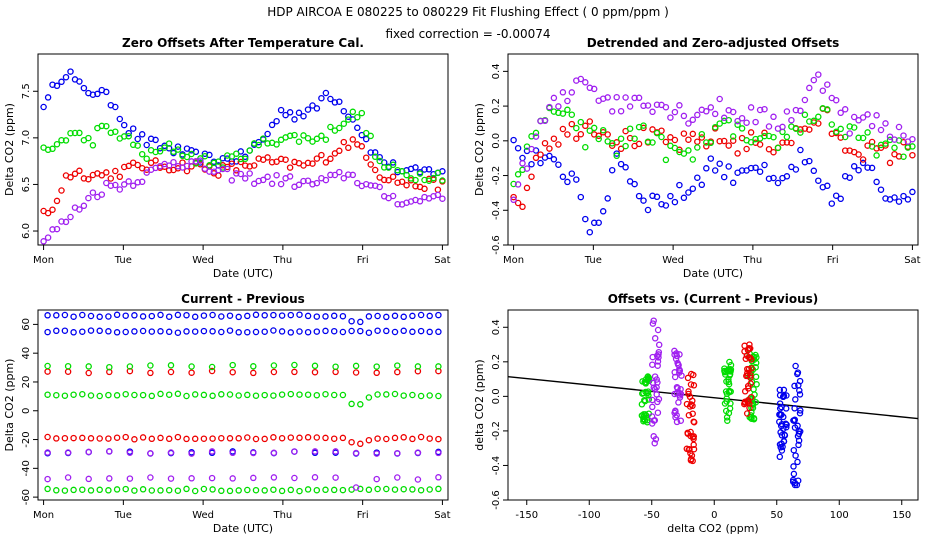  I want to click on x-tick-label: Sat, so click(442, 260).